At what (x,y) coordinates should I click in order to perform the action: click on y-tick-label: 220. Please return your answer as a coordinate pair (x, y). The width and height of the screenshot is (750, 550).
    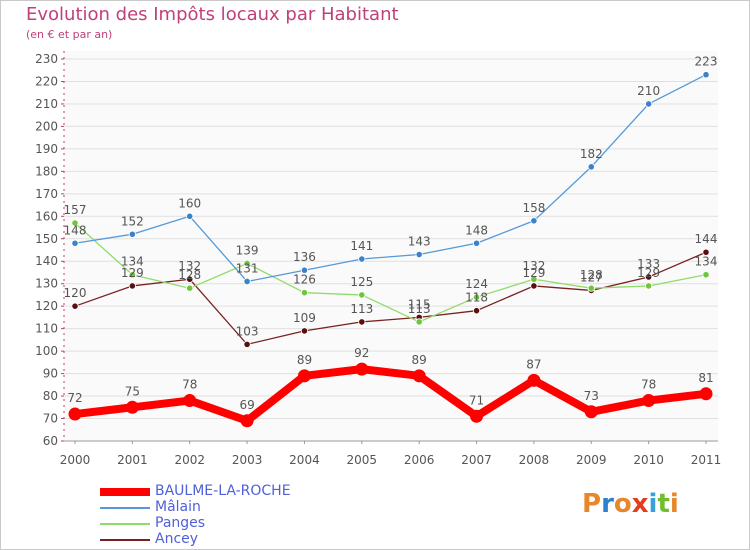
    Looking at the image, I should click on (46, 81).